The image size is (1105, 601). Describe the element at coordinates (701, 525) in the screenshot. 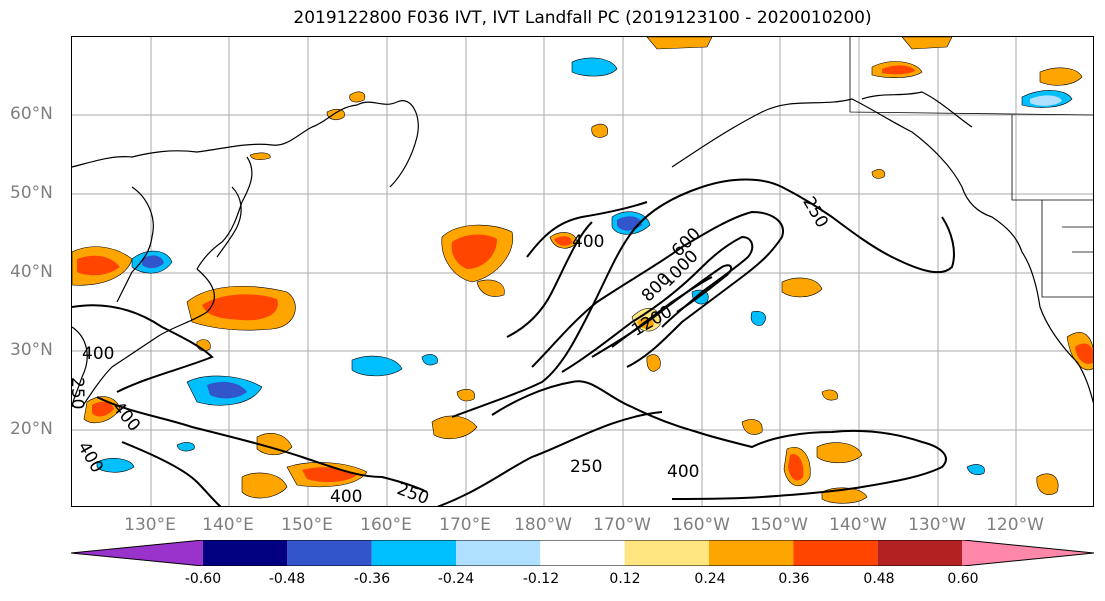

I see `lon-label-160w: 160°W` at that location.